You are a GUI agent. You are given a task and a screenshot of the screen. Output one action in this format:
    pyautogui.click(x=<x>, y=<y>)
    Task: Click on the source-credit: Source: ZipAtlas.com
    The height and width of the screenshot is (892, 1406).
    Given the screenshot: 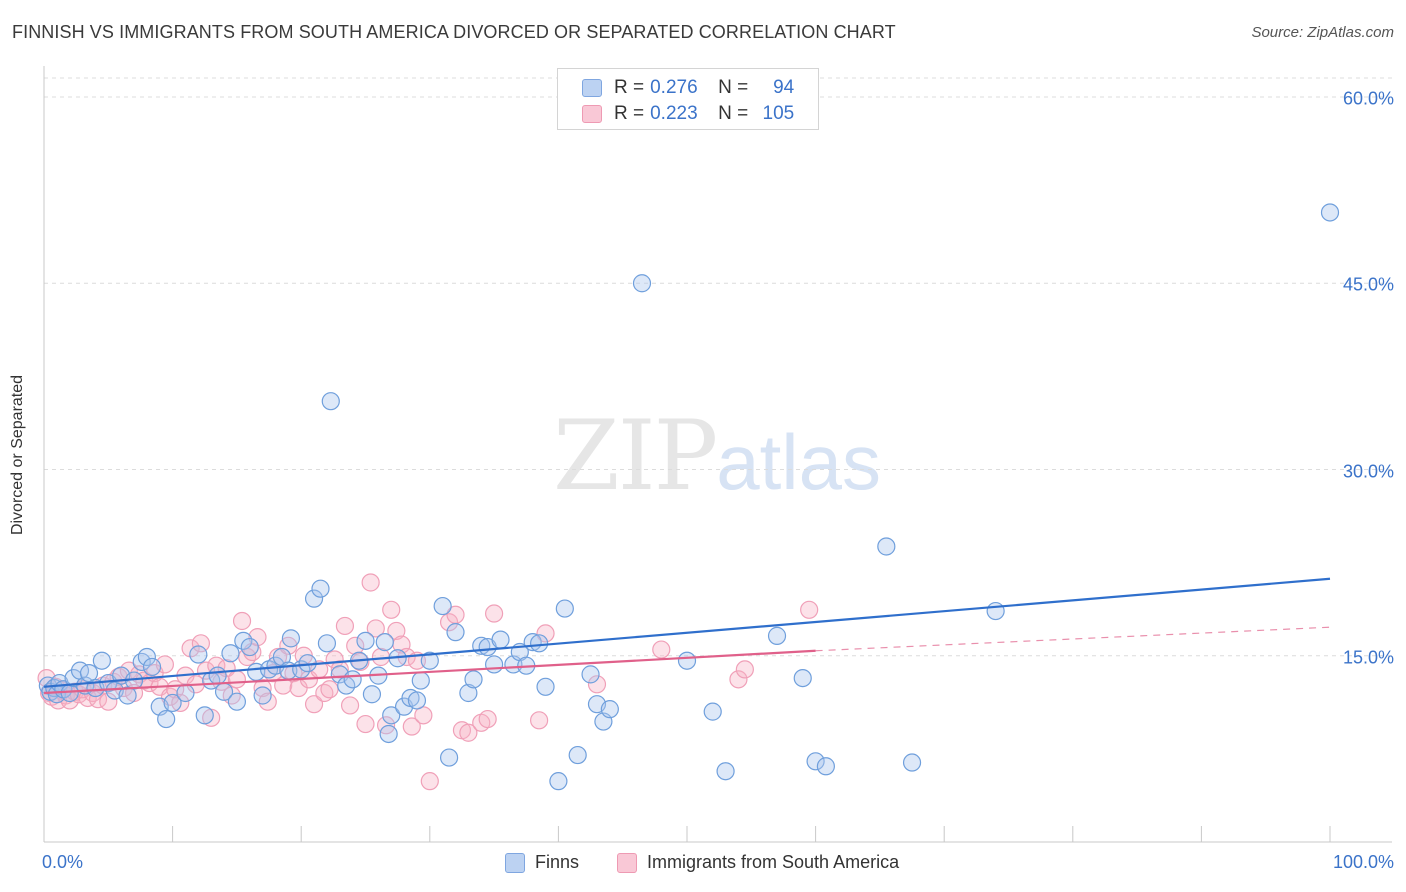 What is the action you would take?
    pyautogui.click(x=1322, y=32)
    